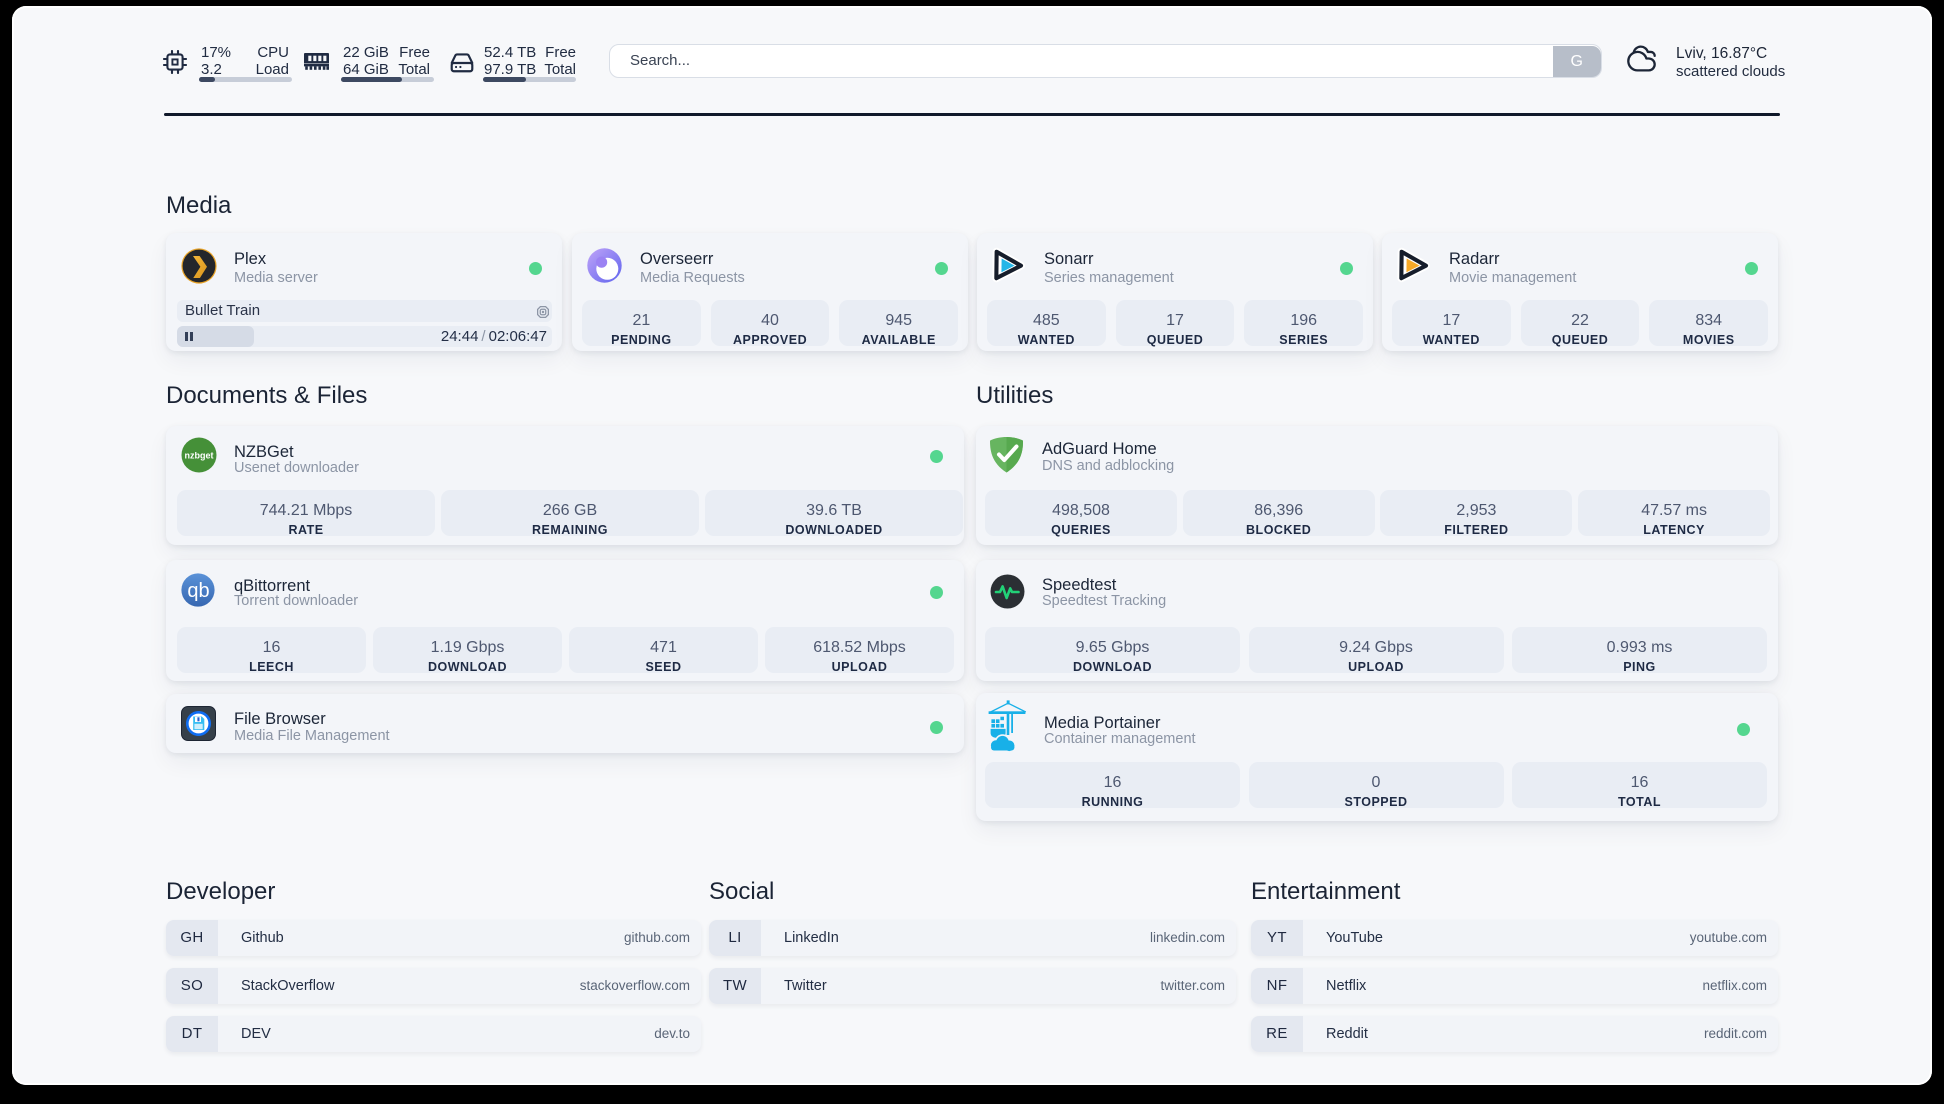  I want to click on svg-text: qb, so click(198, 591).